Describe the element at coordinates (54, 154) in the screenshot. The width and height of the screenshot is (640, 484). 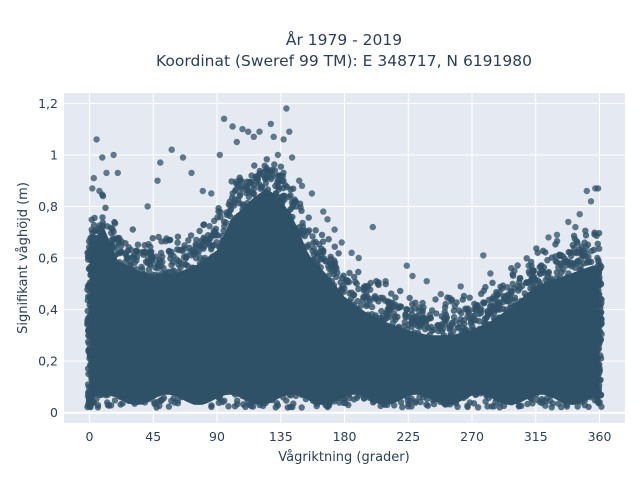
I see `y-tick-label: 1` at that location.